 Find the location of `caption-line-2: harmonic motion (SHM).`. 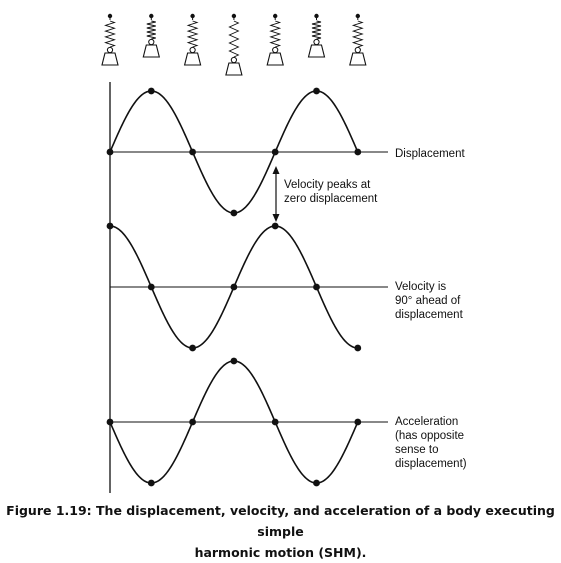

caption-line-2: harmonic motion (SHM). is located at coordinates (280, 552).